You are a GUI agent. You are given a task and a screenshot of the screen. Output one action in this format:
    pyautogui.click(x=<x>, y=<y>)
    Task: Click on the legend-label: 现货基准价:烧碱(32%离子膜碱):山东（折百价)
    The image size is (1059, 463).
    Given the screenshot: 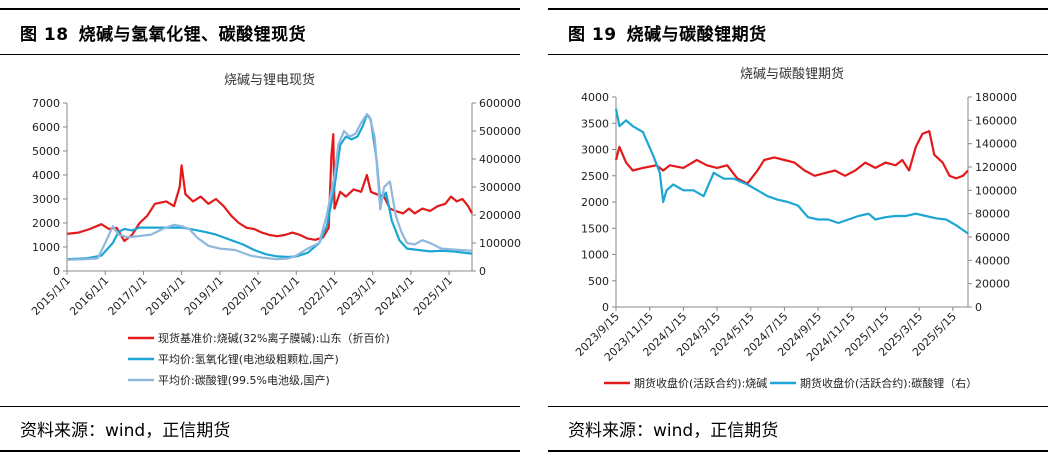 What is the action you would take?
    pyautogui.click(x=274, y=338)
    